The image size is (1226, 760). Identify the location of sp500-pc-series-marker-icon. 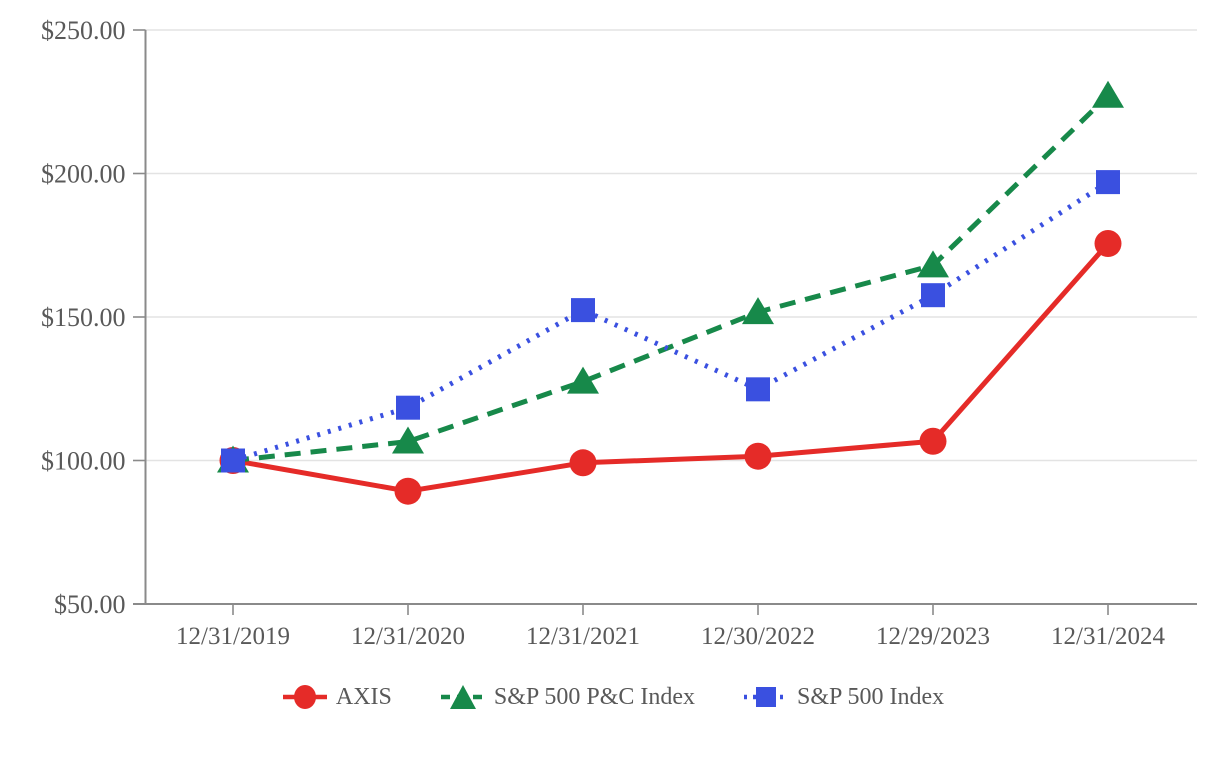
(462, 697).